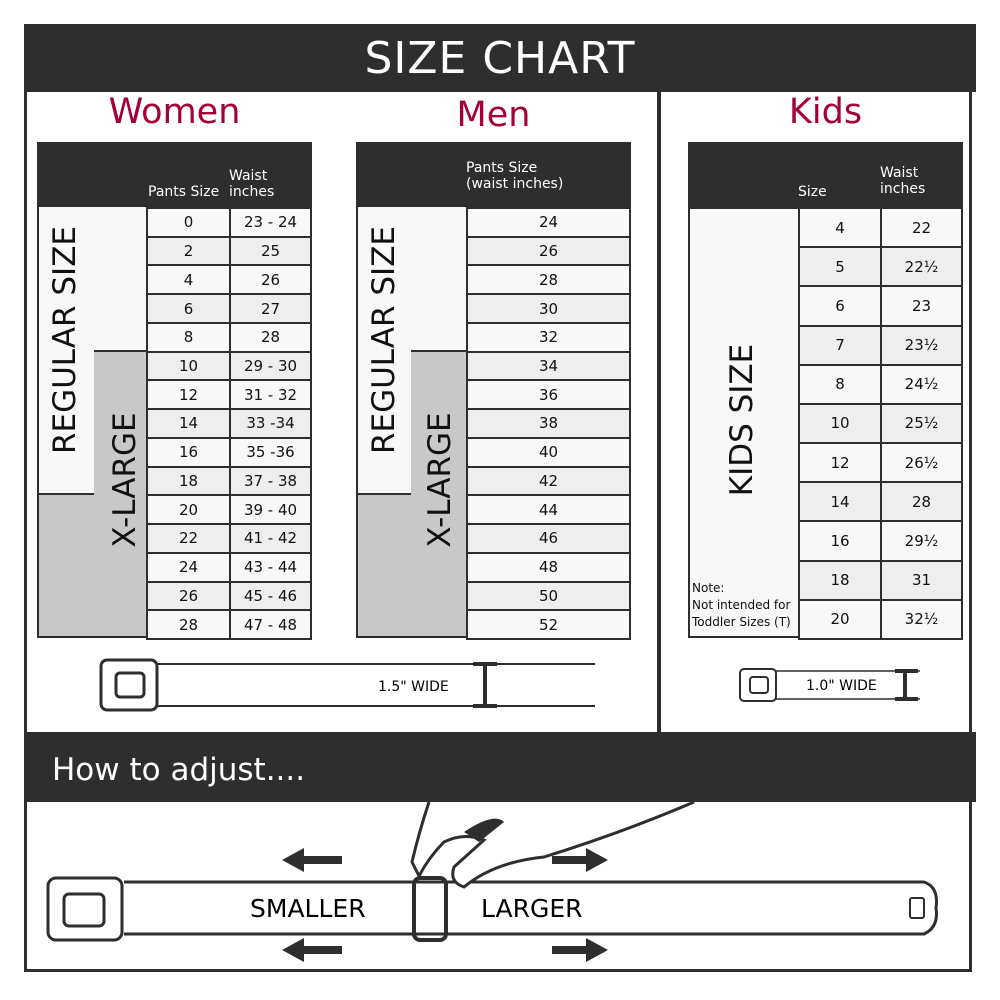  What do you see at coordinates (921, 619) in the screenshot?
I see `waist-cell: 32½` at bounding box center [921, 619].